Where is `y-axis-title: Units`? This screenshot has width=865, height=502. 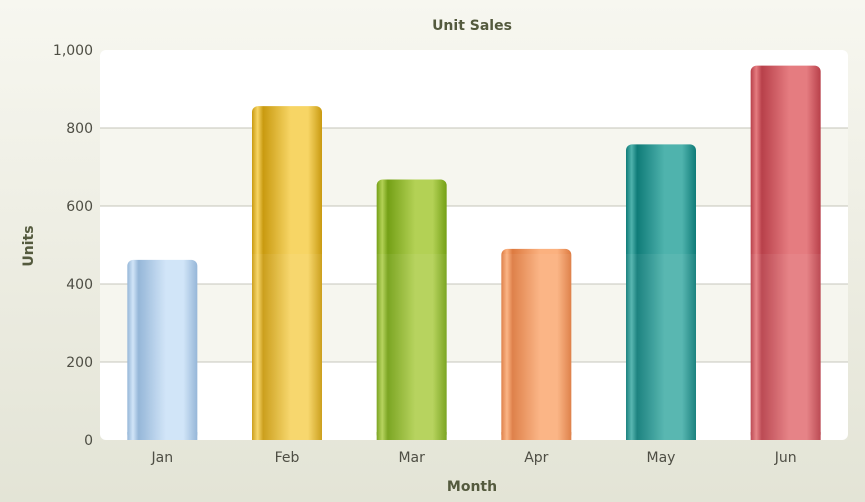
y-axis-title: Units is located at coordinates (29, 245).